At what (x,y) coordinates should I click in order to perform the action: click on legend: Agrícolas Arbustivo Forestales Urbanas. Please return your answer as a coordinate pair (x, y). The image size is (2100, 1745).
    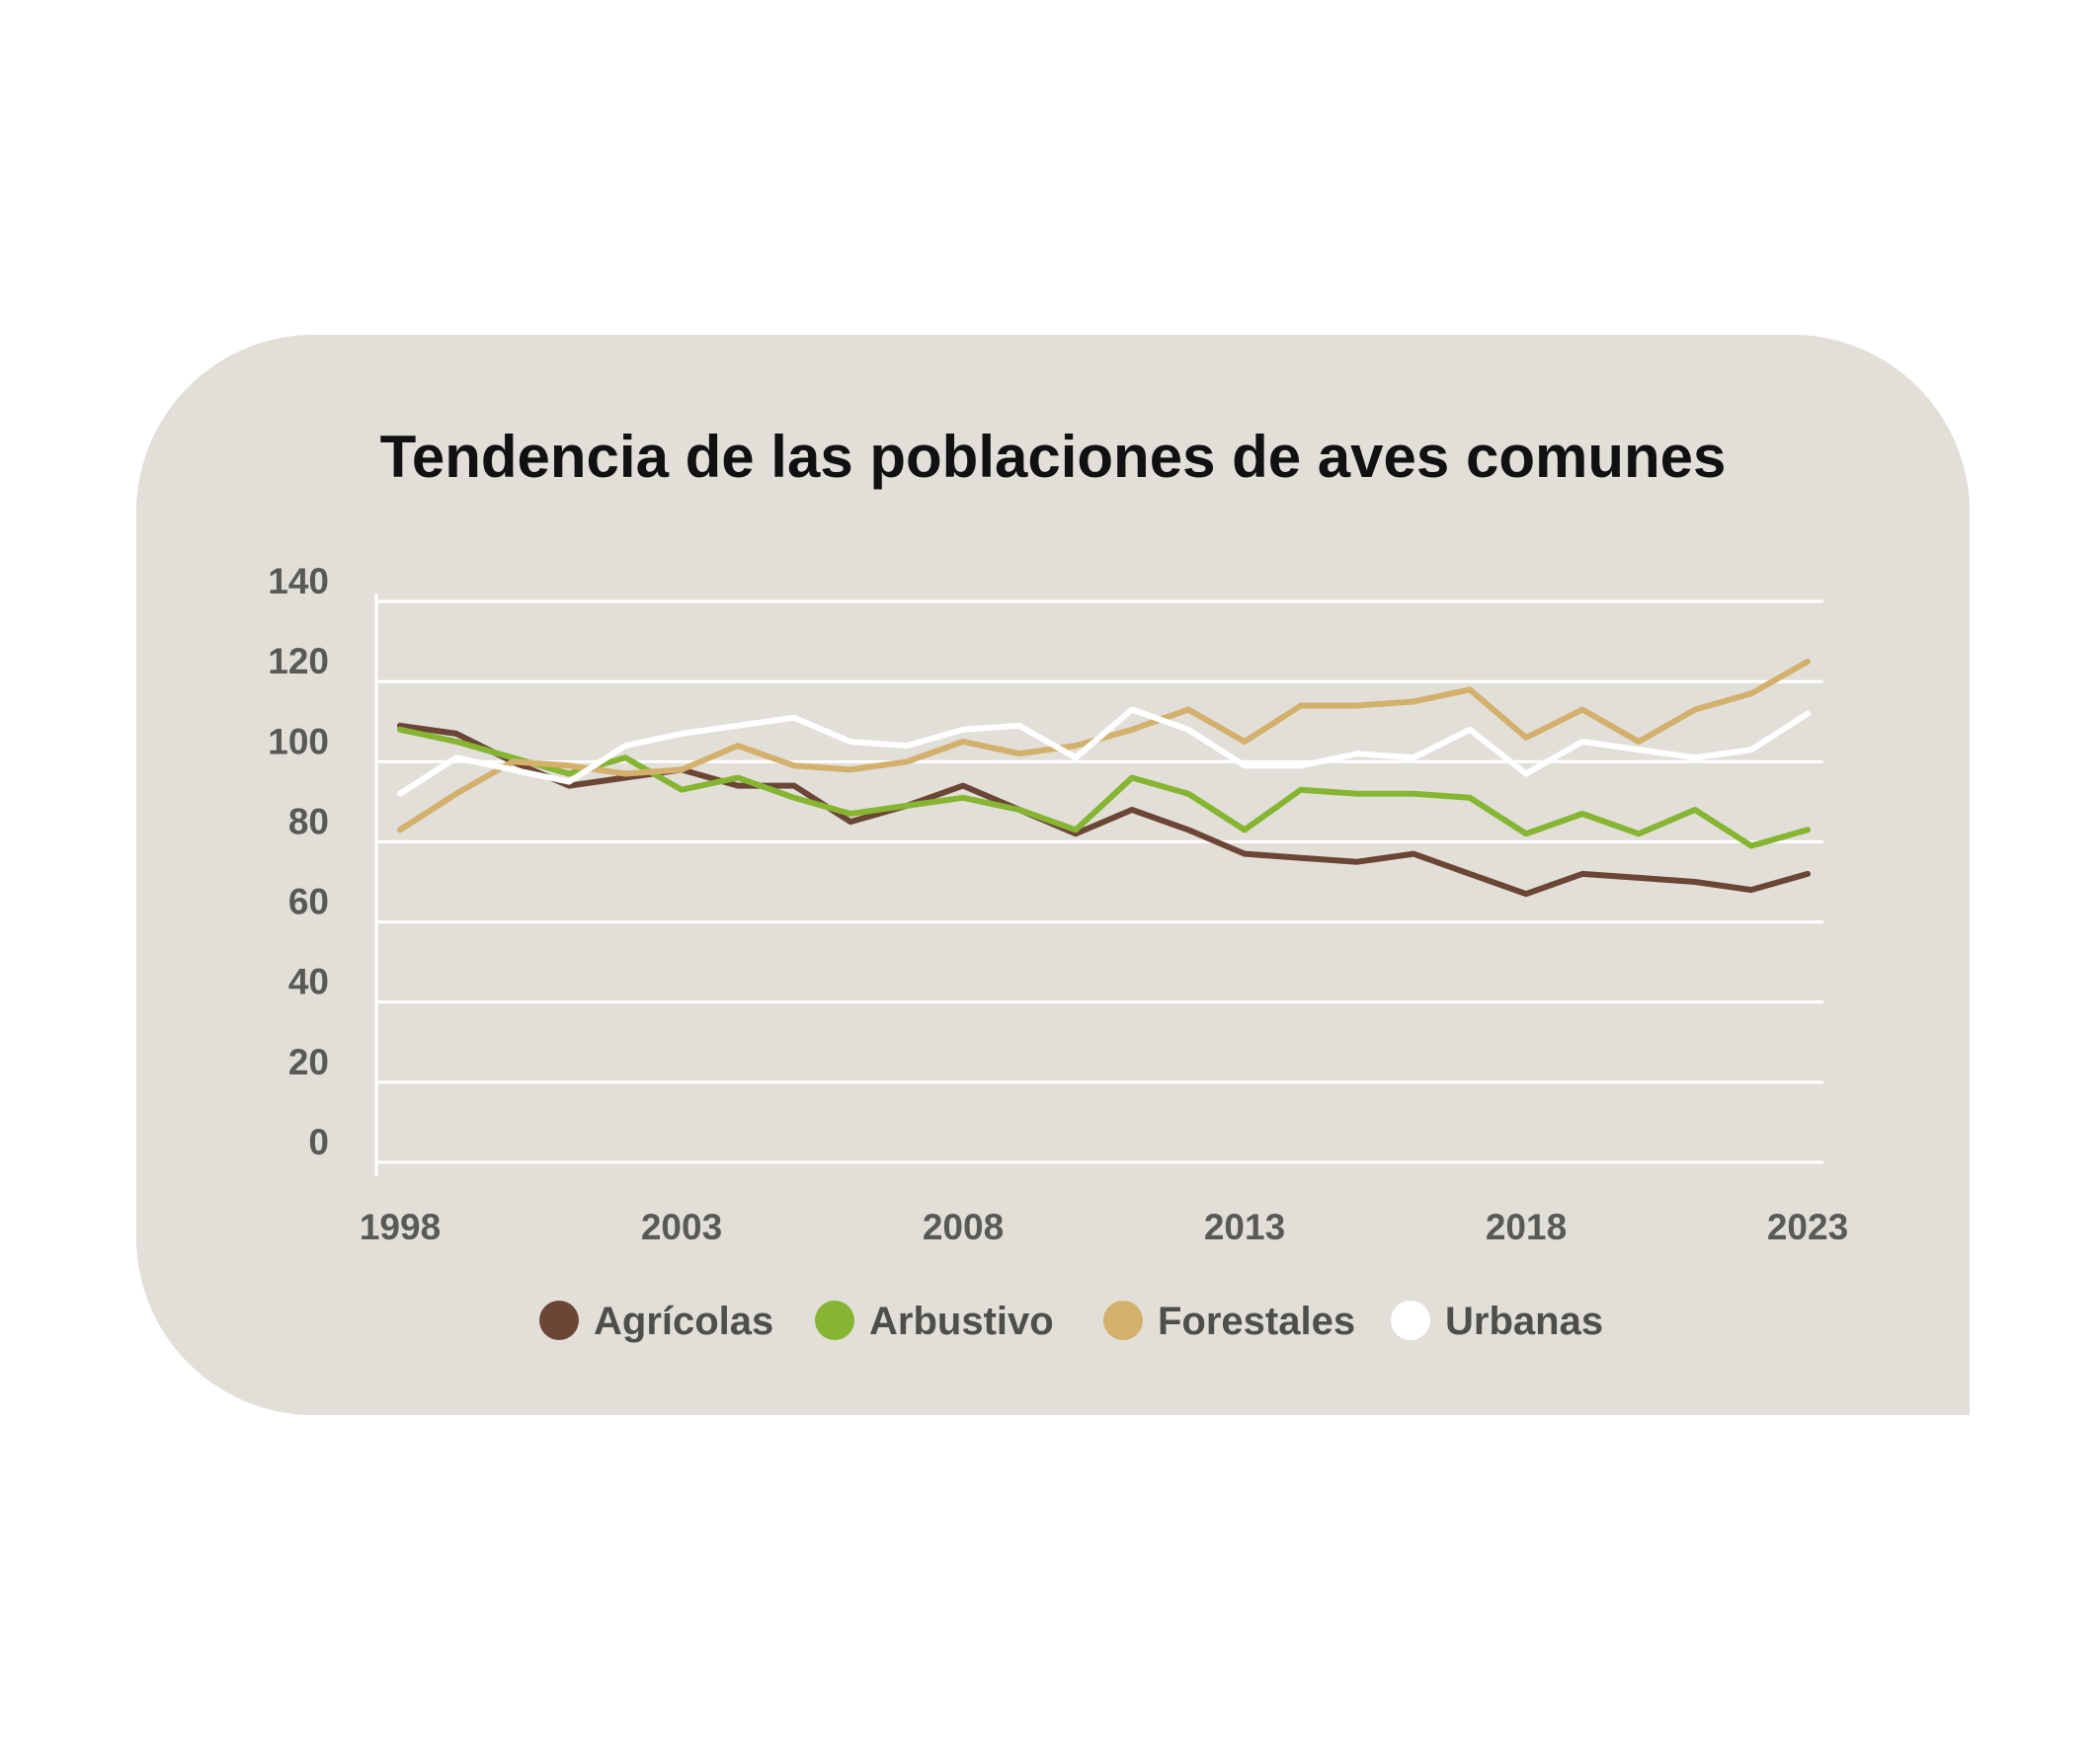
    Looking at the image, I should click on (1071, 1321).